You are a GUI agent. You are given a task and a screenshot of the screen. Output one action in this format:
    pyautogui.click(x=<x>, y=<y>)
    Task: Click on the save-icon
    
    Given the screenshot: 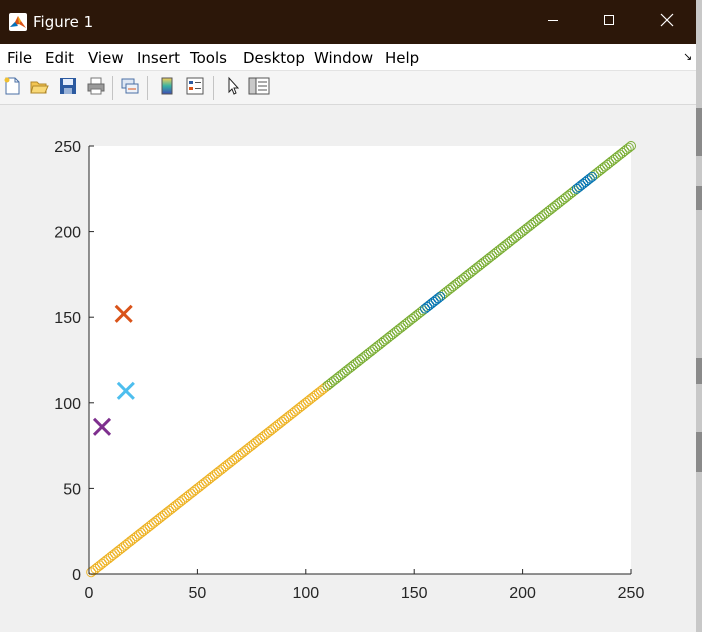 What is the action you would take?
    pyautogui.click(x=68, y=88)
    